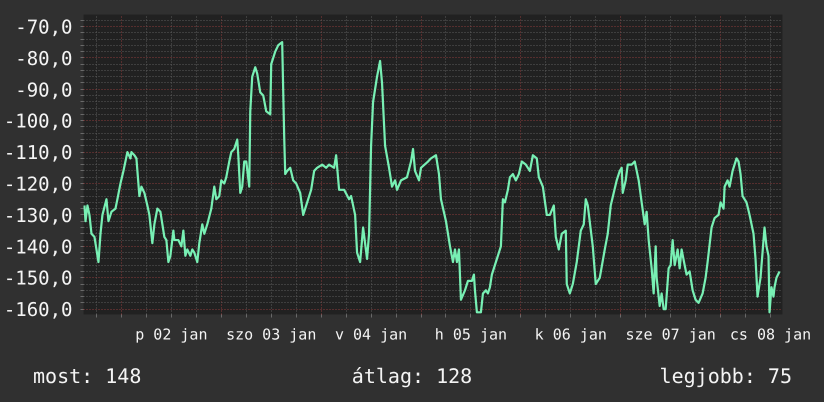  I want to click on x-tick-label: szo 03 jan, so click(271, 335).